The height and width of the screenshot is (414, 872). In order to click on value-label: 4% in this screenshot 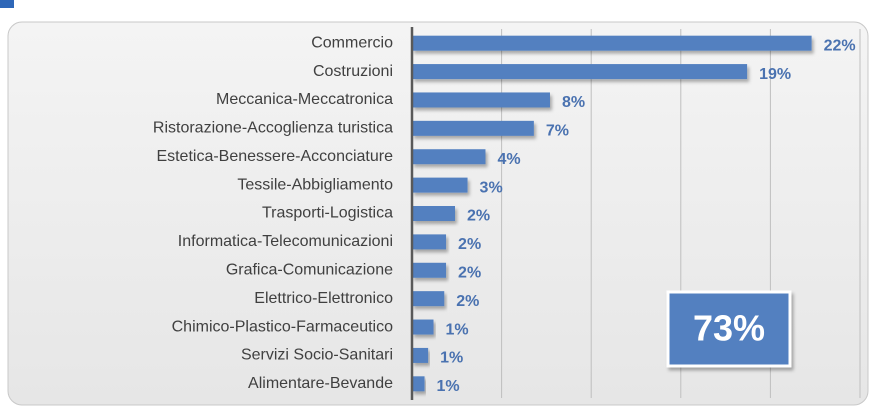, I will do `click(508, 159)`.